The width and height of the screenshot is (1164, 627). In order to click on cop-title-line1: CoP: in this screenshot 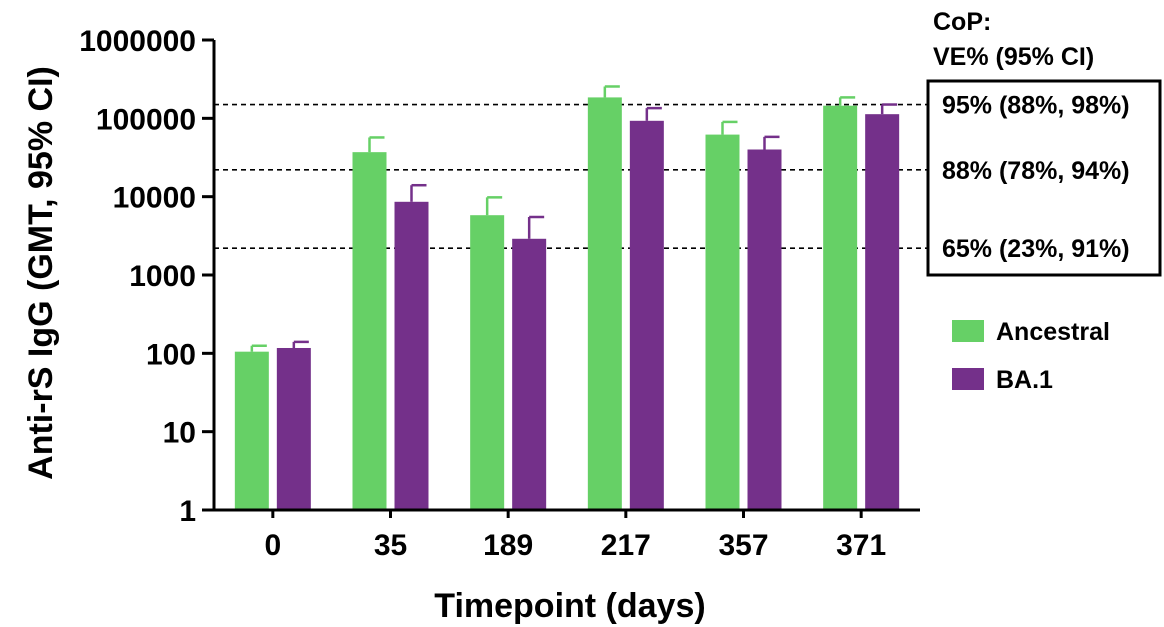, I will do `click(962, 22)`.